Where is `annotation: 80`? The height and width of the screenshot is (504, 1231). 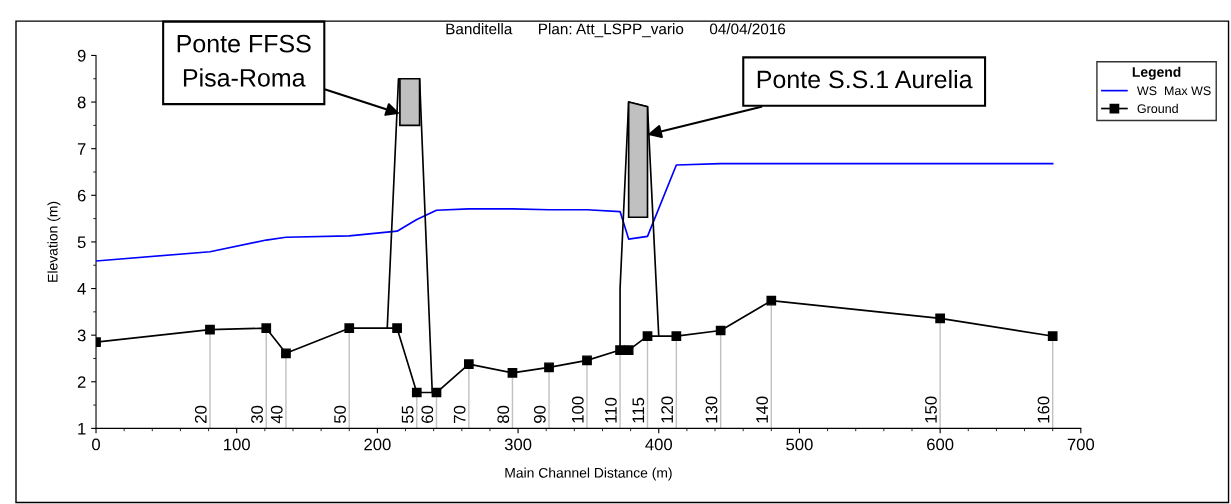
annotation: 80 is located at coordinates (503, 414).